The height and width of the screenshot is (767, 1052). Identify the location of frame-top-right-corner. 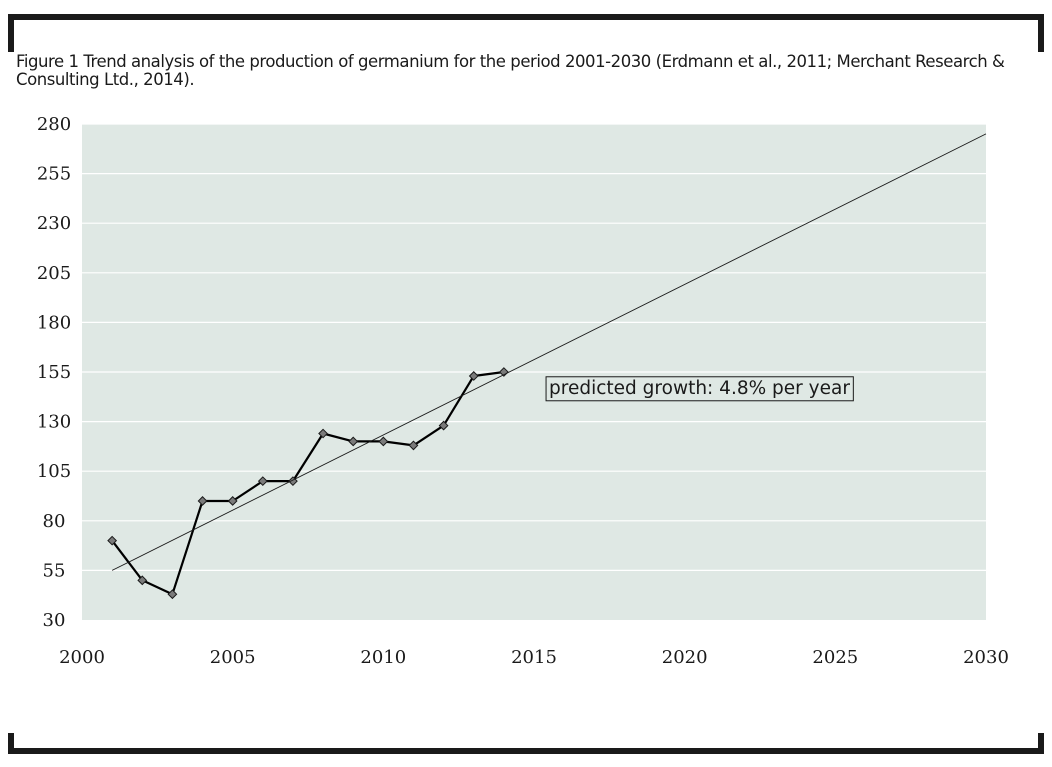
(1041, 33).